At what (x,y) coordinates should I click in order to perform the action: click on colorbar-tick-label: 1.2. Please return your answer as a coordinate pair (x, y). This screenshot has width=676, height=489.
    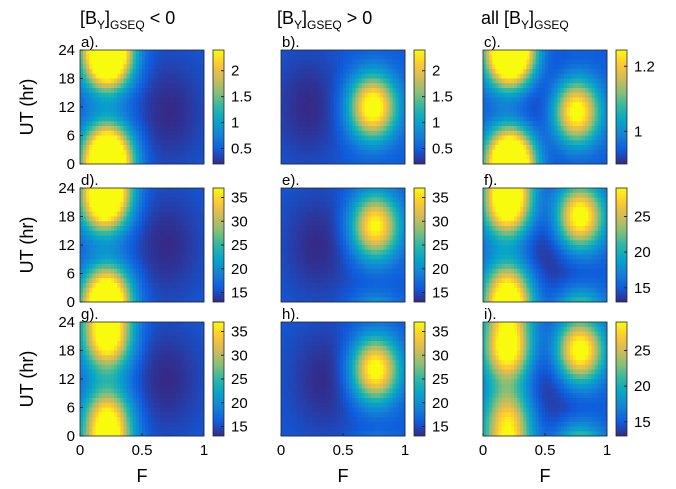
    Looking at the image, I should click on (644, 66).